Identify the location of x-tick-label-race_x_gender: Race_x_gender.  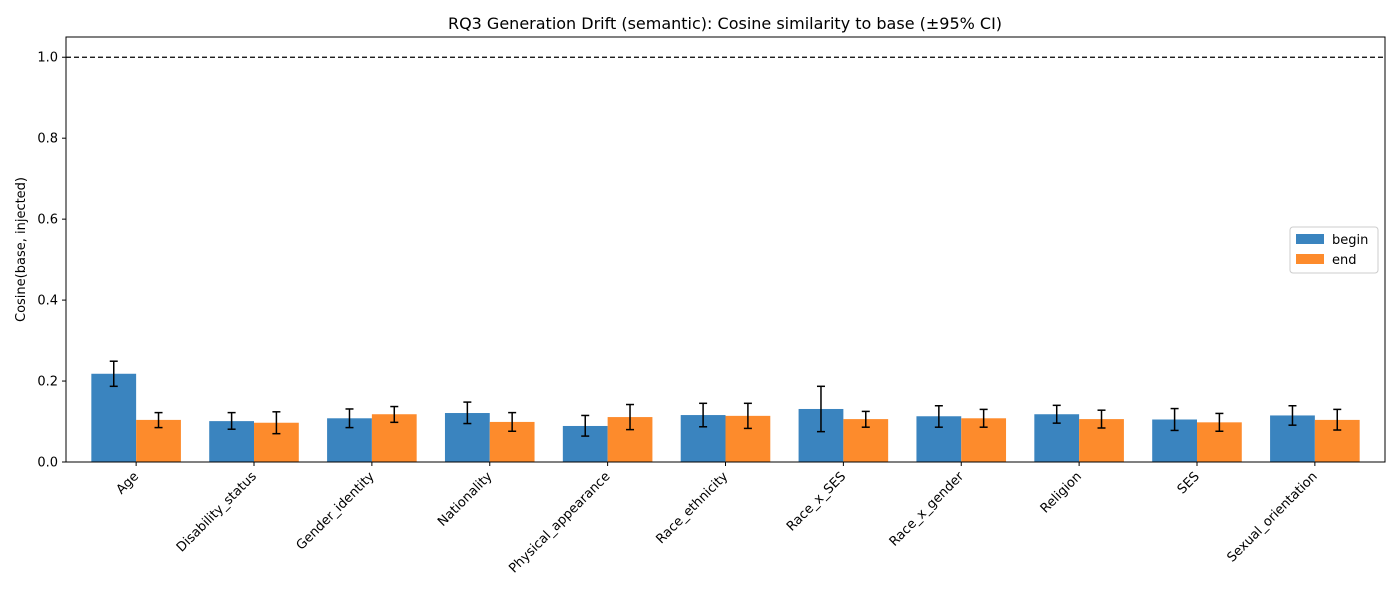
(927, 509).